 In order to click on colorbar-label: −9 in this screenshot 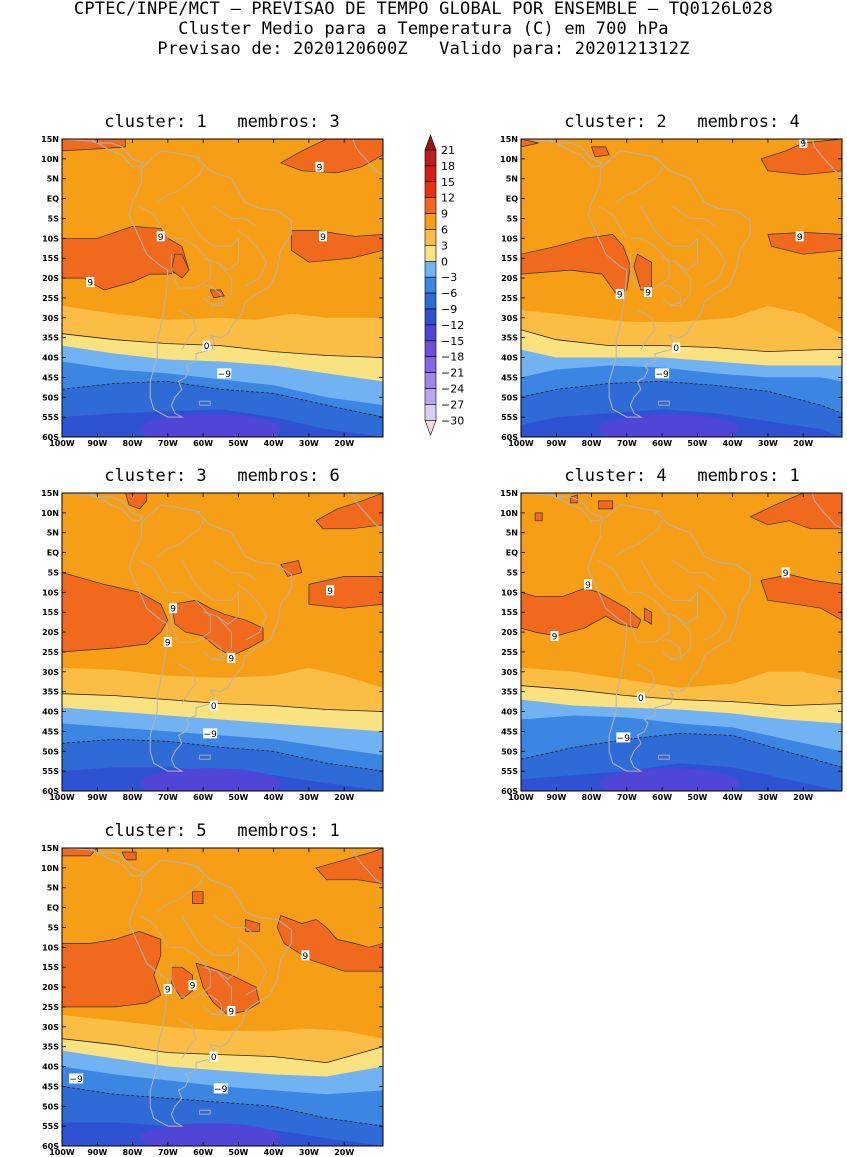, I will do `click(449, 309)`.